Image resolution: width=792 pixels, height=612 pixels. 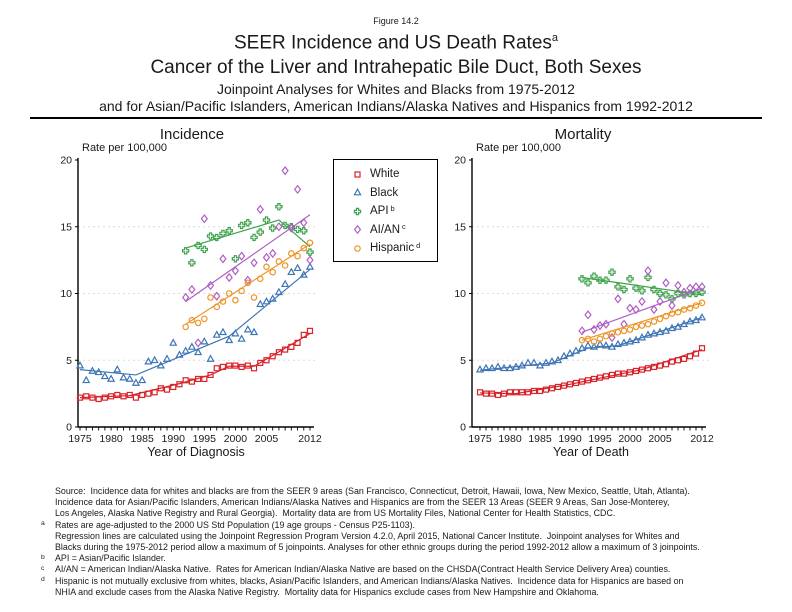 What do you see at coordinates (125, 148) in the screenshot?
I see `incidence-y-axis-label: Rate per 100,000` at bounding box center [125, 148].